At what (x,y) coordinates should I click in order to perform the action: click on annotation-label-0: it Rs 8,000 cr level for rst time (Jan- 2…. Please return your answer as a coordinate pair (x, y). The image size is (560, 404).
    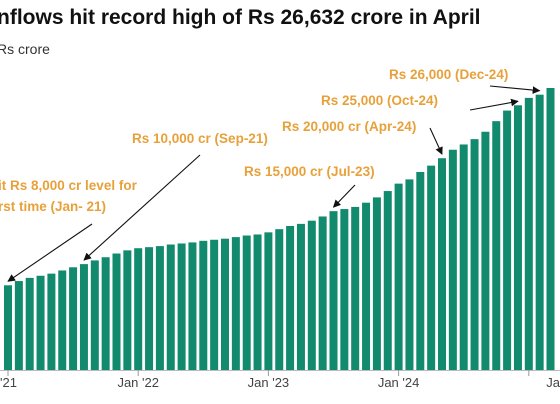
    Looking at the image, I should click on (69, 196).